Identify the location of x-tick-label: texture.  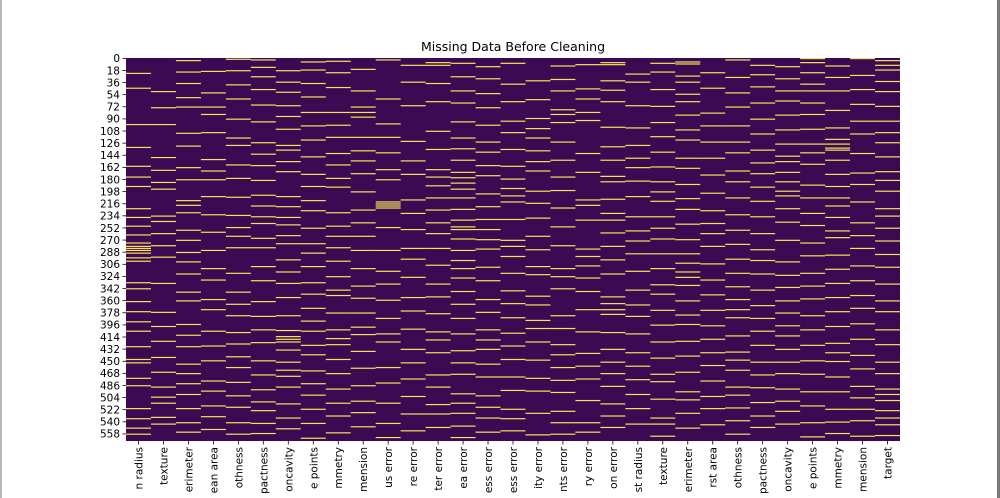
(164, 466).